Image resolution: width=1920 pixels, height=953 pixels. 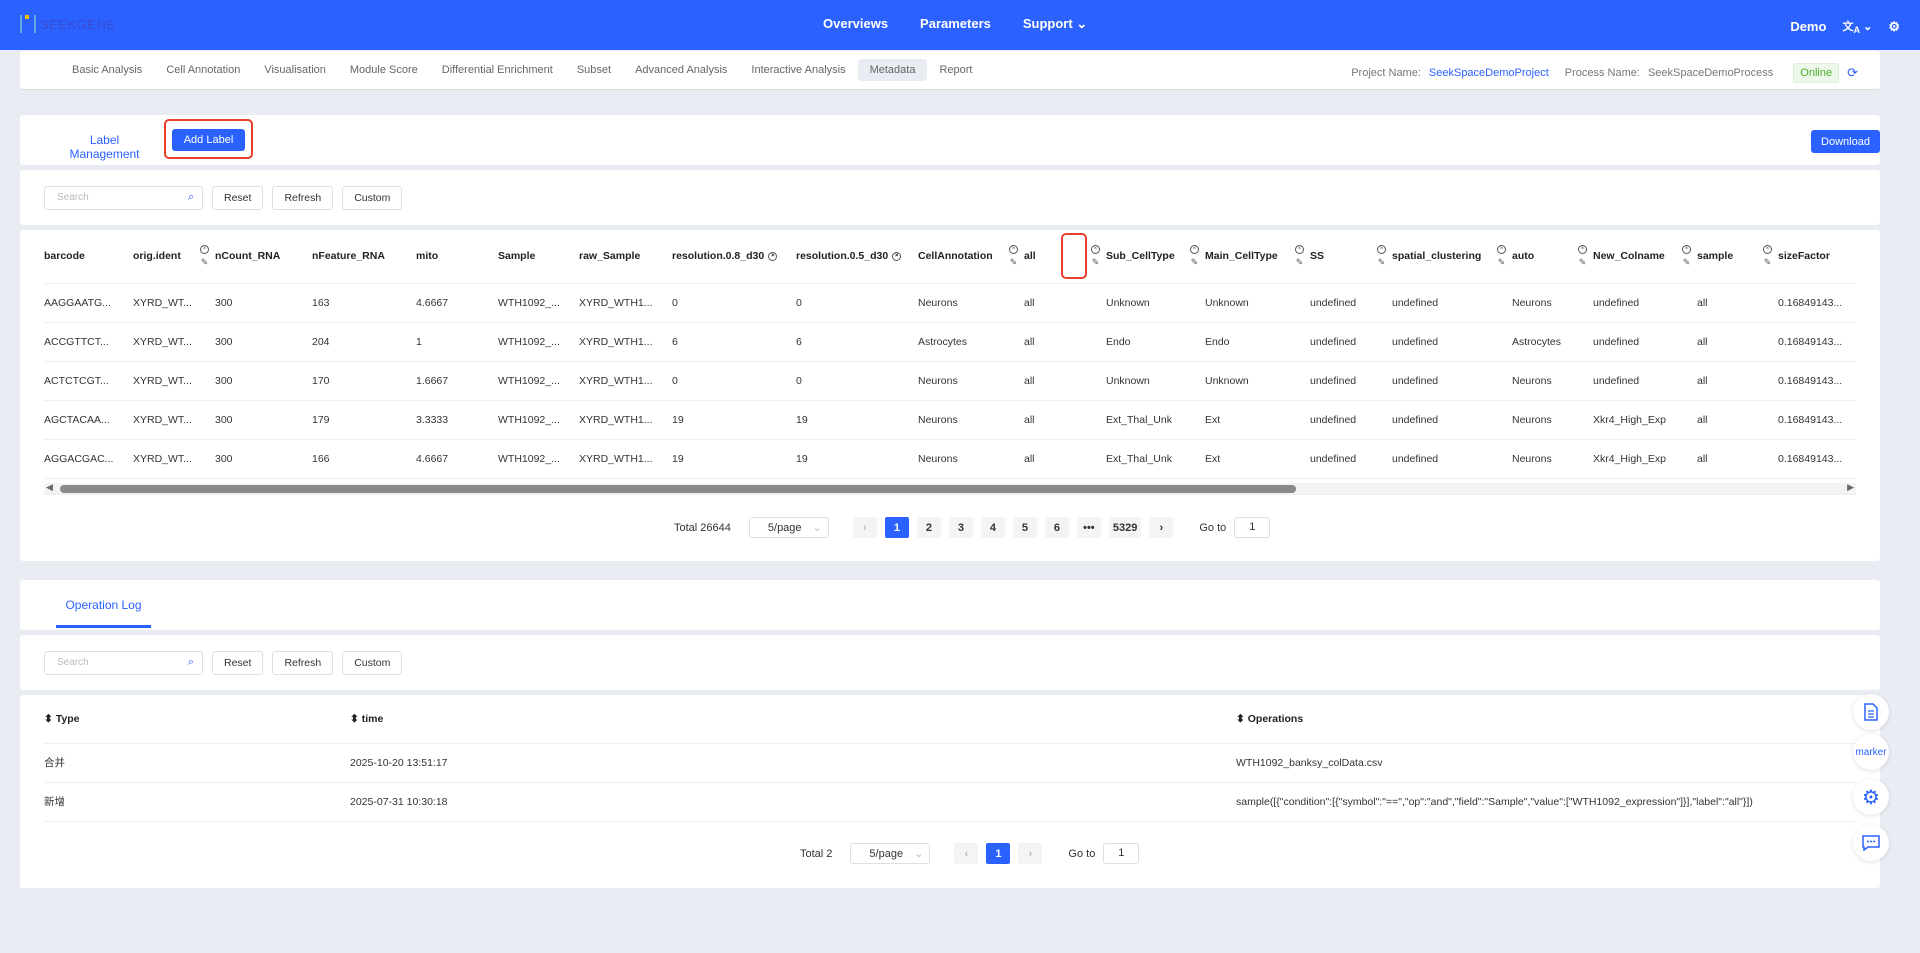 What do you see at coordinates (1452, 257) in the screenshot?
I see `column-header-spatial-clustering: spatial_clustering × ✎` at bounding box center [1452, 257].